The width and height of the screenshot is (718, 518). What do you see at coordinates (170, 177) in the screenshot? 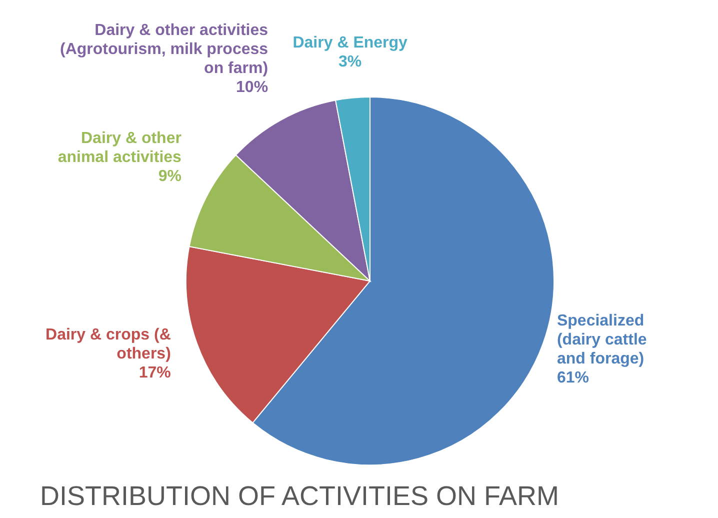
I see `data-label: 9%` at bounding box center [170, 177].